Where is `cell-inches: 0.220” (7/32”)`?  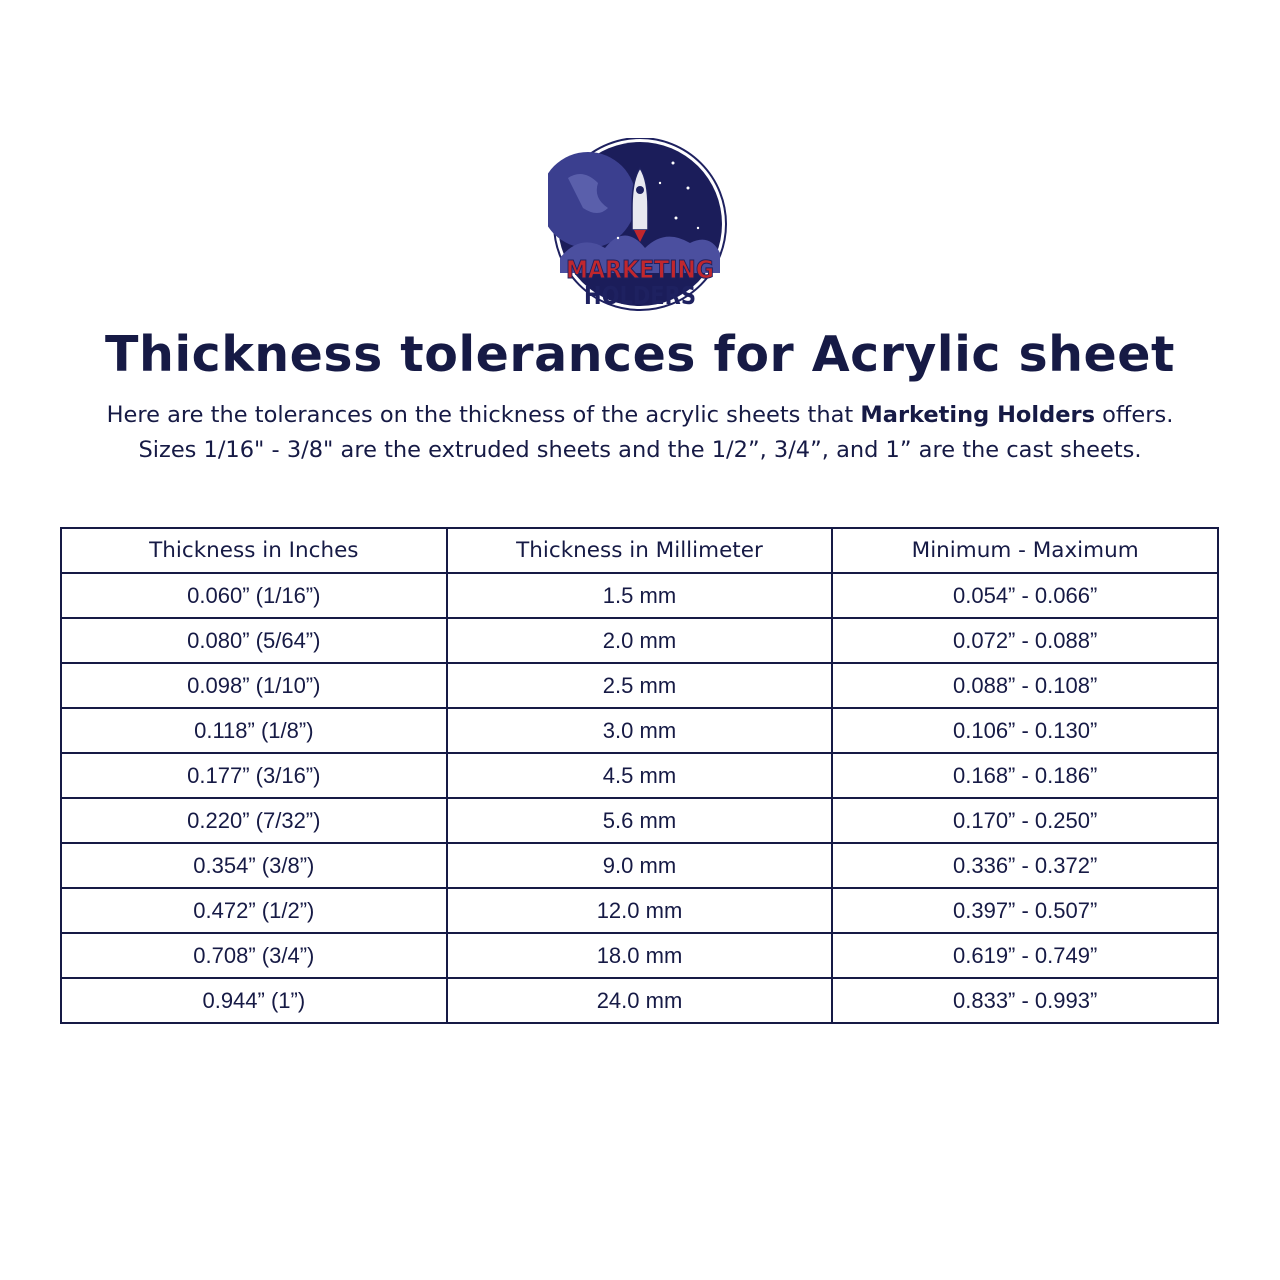
cell-inches: 0.220” (7/32”) is located at coordinates (254, 820).